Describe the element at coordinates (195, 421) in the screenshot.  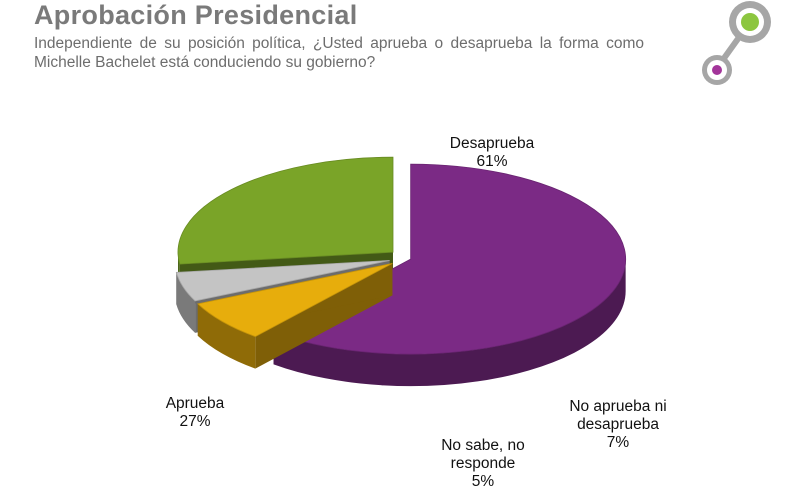
I see `slice-value-aprueba: 27%` at that location.